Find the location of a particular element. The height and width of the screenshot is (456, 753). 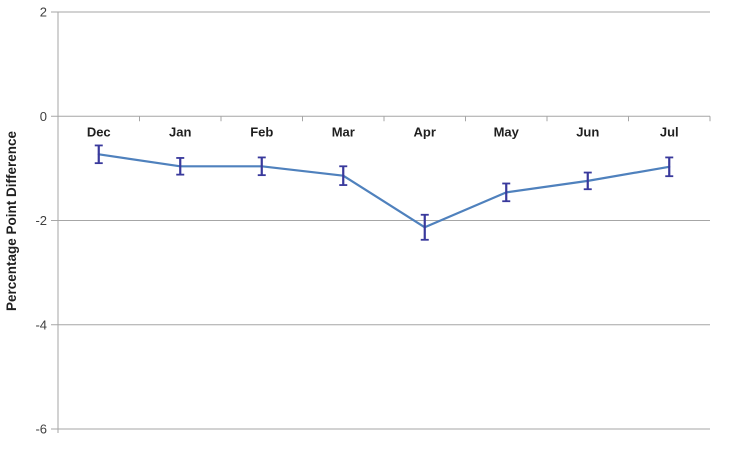

month-label: Dec is located at coordinates (99, 131).